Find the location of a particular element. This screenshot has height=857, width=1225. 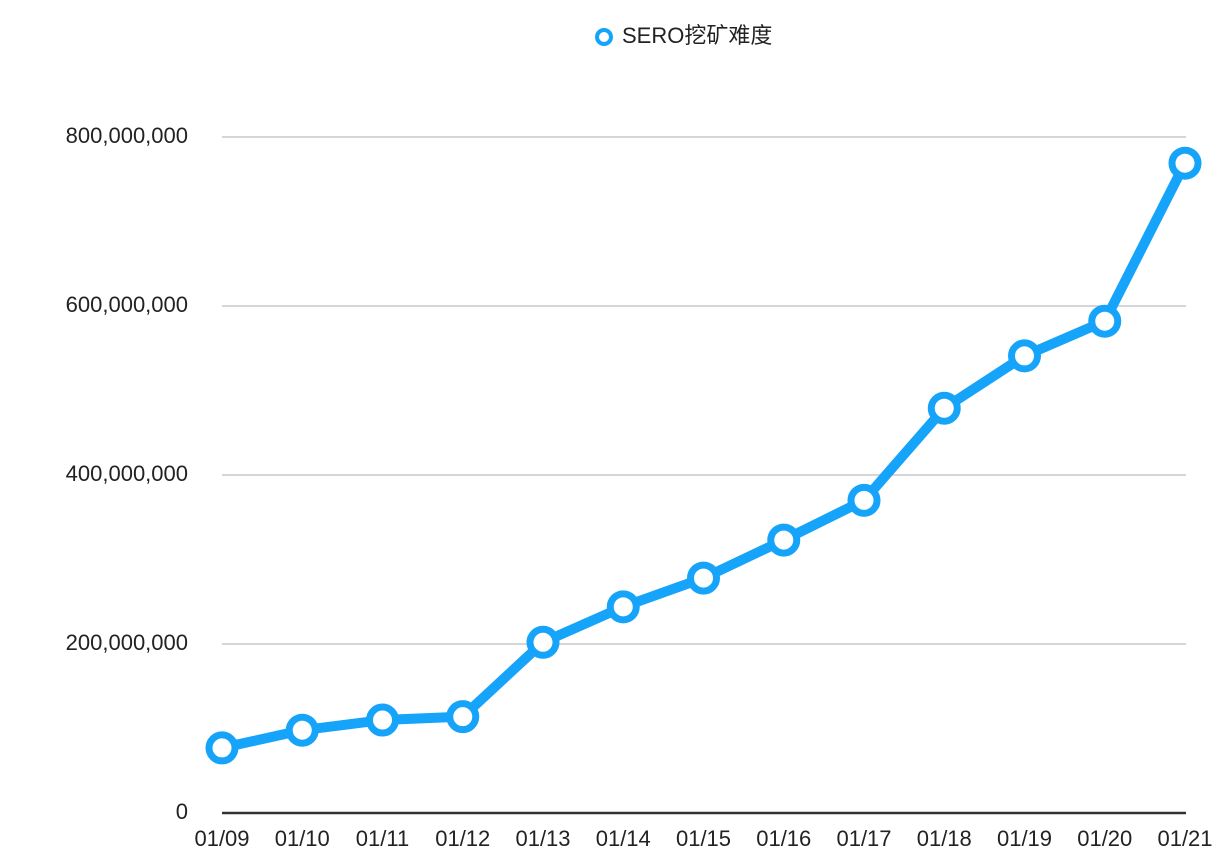

x-tick-label: 01/18 is located at coordinates (944, 838).